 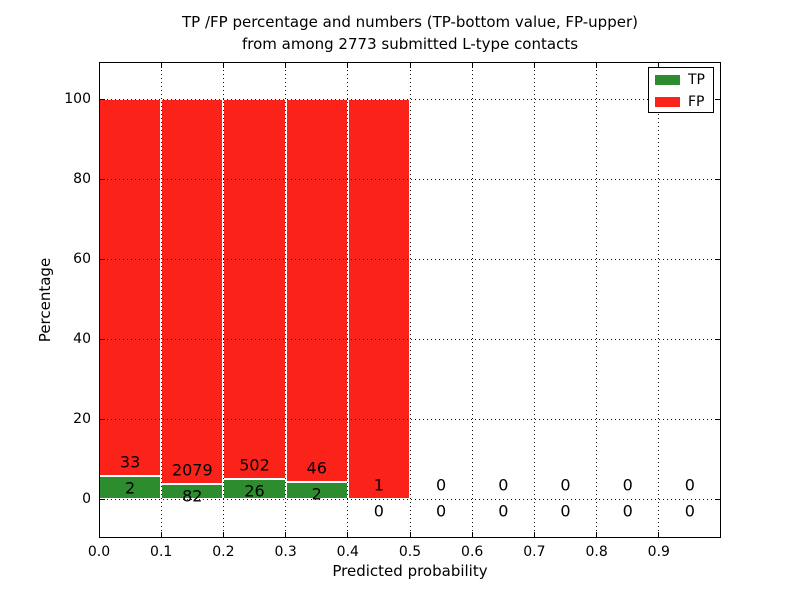 What do you see at coordinates (378, 485) in the screenshot?
I see `fp-count-label: 1` at bounding box center [378, 485].